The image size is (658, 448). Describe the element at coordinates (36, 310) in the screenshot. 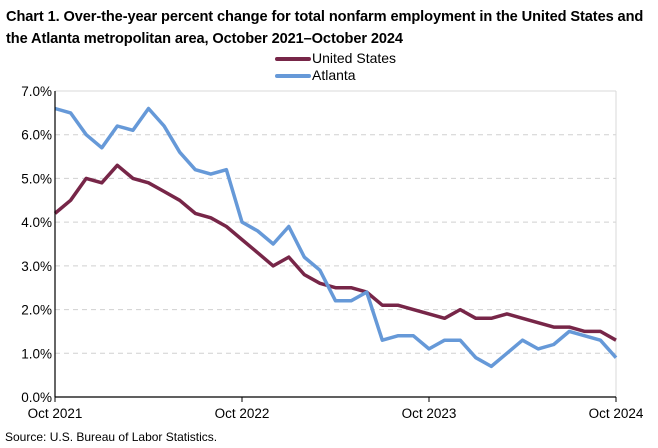

I see `y-tick-label: 2.0%` at that location.